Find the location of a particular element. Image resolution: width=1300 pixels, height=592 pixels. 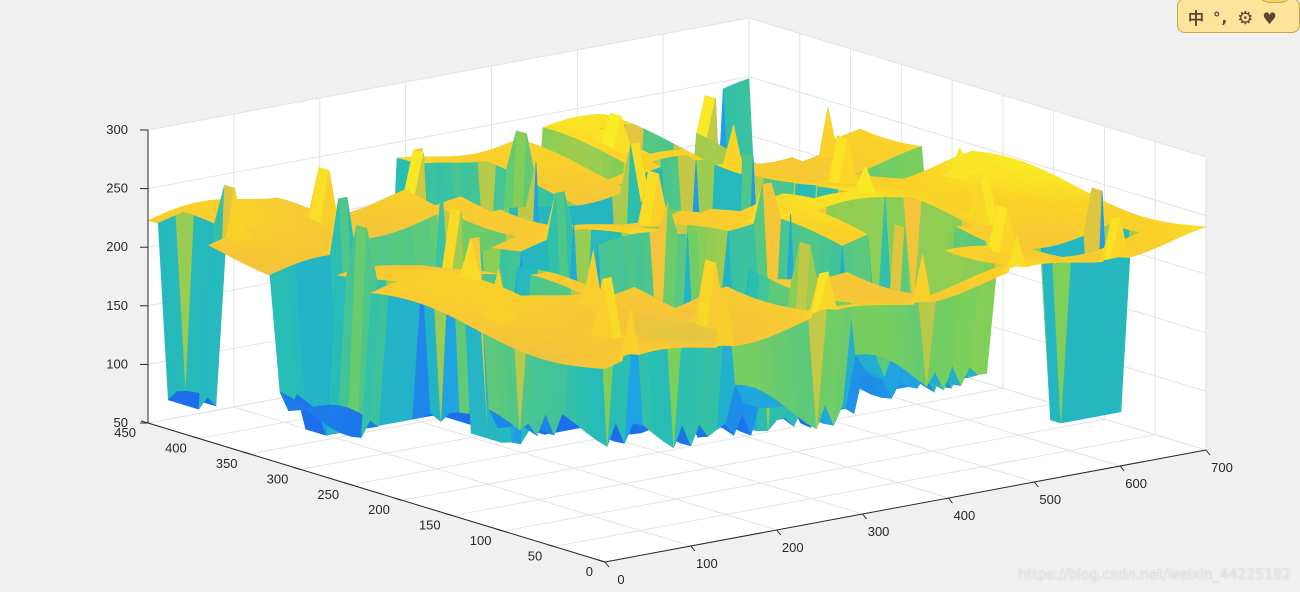

y-tick-label: 50 is located at coordinates (535, 556).